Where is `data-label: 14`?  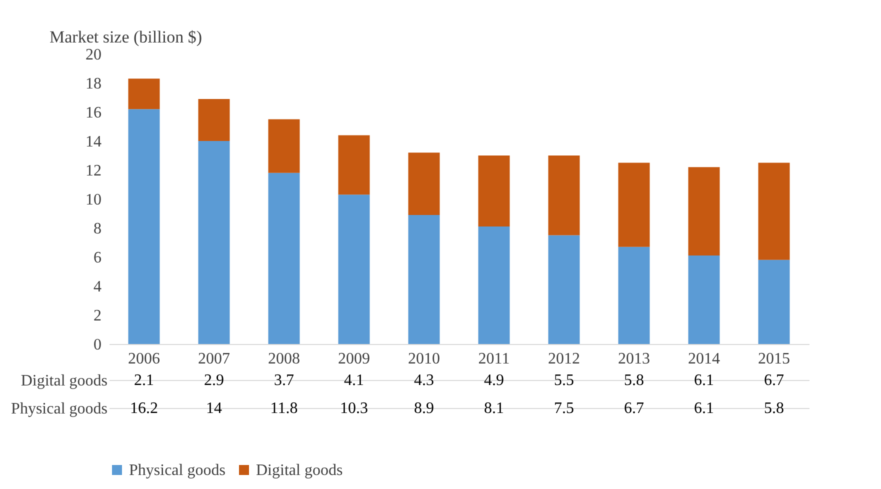
data-label: 14 is located at coordinates (214, 408).